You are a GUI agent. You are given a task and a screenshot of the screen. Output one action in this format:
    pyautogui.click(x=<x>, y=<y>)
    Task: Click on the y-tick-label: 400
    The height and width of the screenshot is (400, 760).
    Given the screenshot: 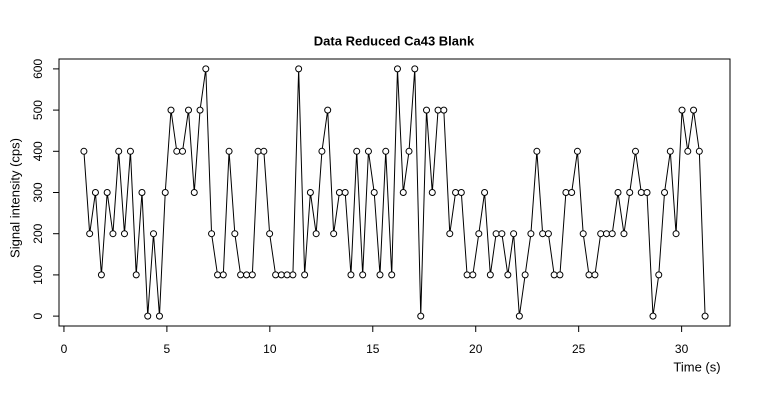 What is the action you would take?
    pyautogui.click(x=38, y=151)
    